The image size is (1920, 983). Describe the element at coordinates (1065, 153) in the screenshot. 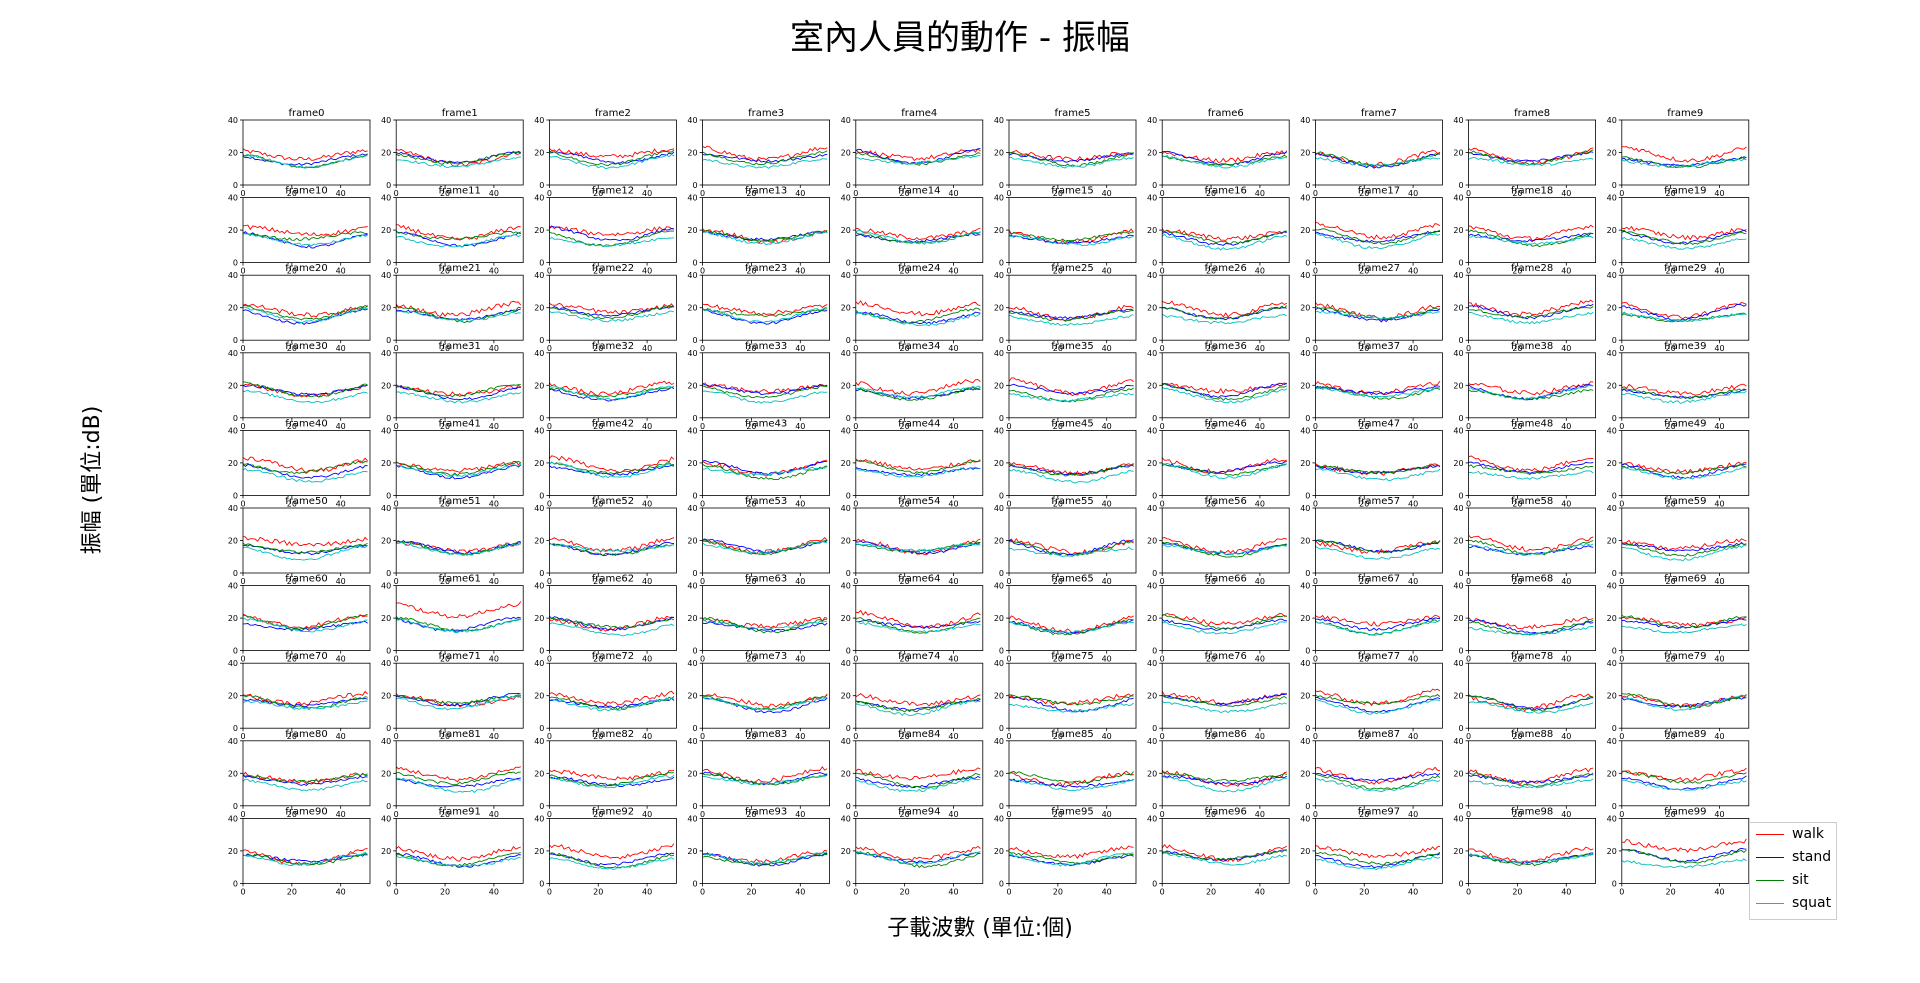

I see `subplot-5: frame5 0 20 40 0 20 40` at that location.